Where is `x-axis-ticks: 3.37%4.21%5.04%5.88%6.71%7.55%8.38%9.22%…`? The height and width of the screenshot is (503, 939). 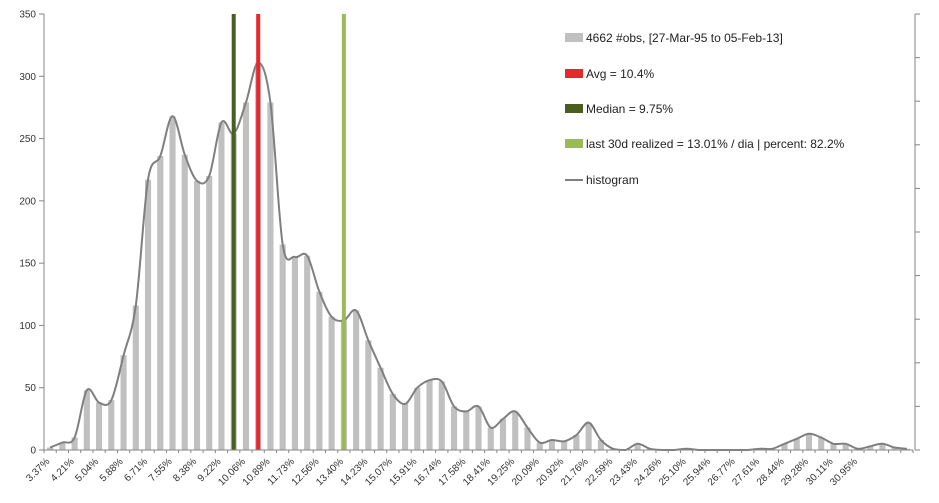 x-axis-ticks: 3.37%4.21%5.04%5.88%6.71%7.55%8.38%9.22%… is located at coordinates (469, 469).